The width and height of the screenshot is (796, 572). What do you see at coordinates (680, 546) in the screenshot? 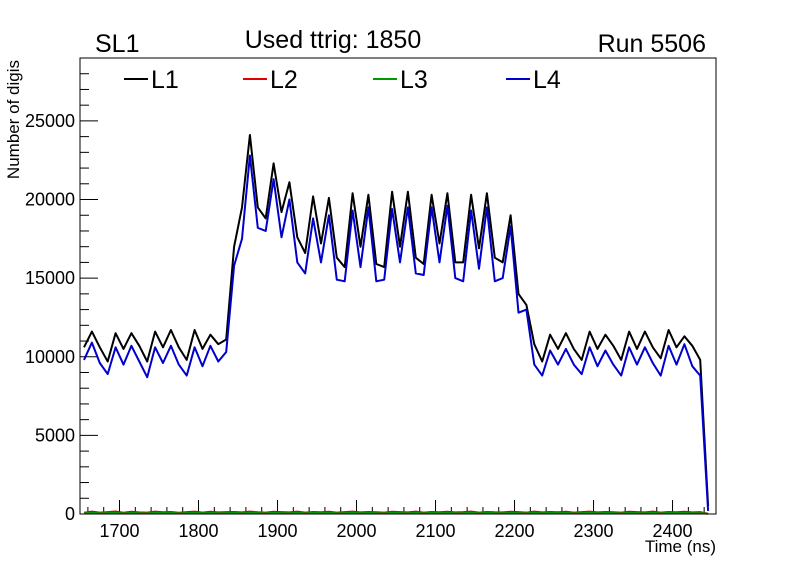
I see `x-axis-label: Time (ns)` at bounding box center [680, 546].